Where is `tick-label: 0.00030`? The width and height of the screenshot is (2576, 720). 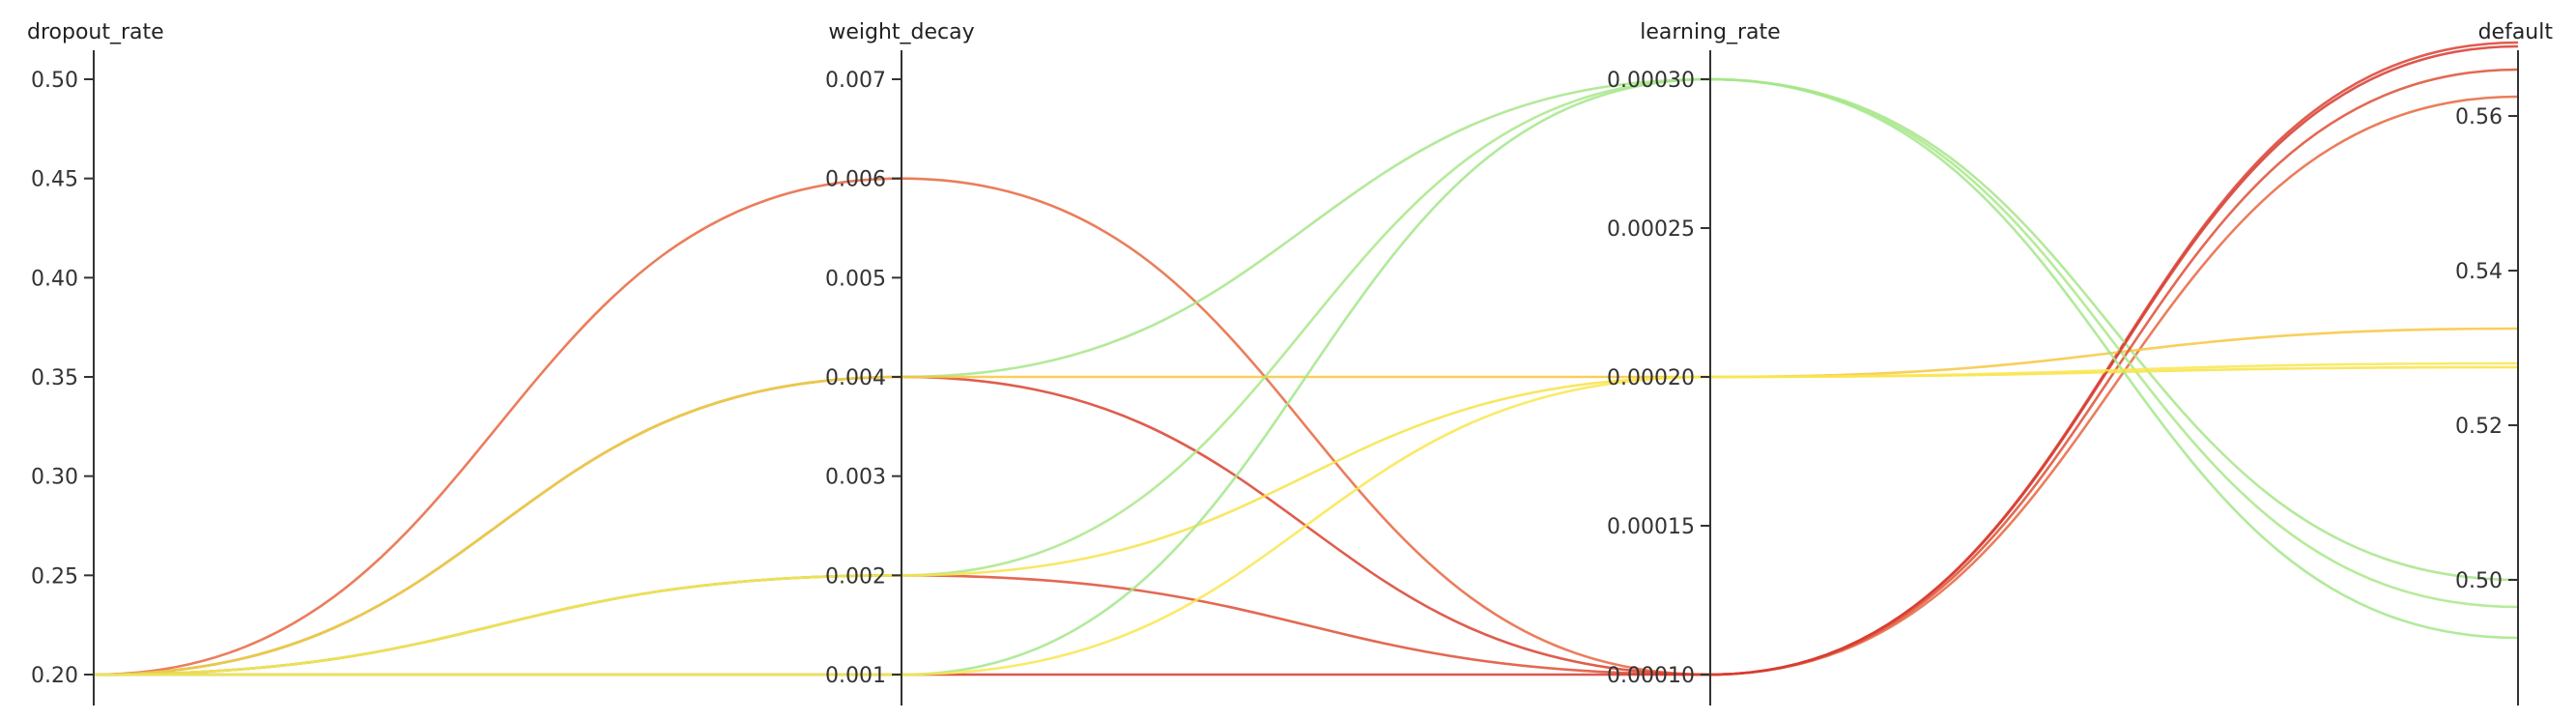
tick-label: 0.00030 is located at coordinates (1651, 81).